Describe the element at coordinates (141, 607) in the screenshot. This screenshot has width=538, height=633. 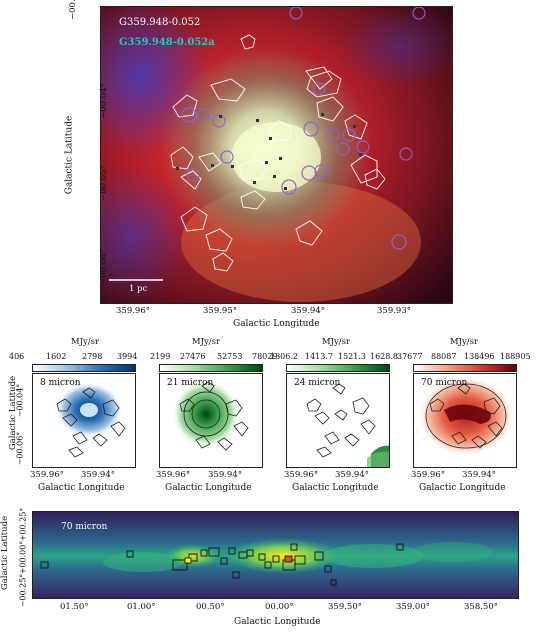
I see `bottom-x-tick: 01.00°` at that location.